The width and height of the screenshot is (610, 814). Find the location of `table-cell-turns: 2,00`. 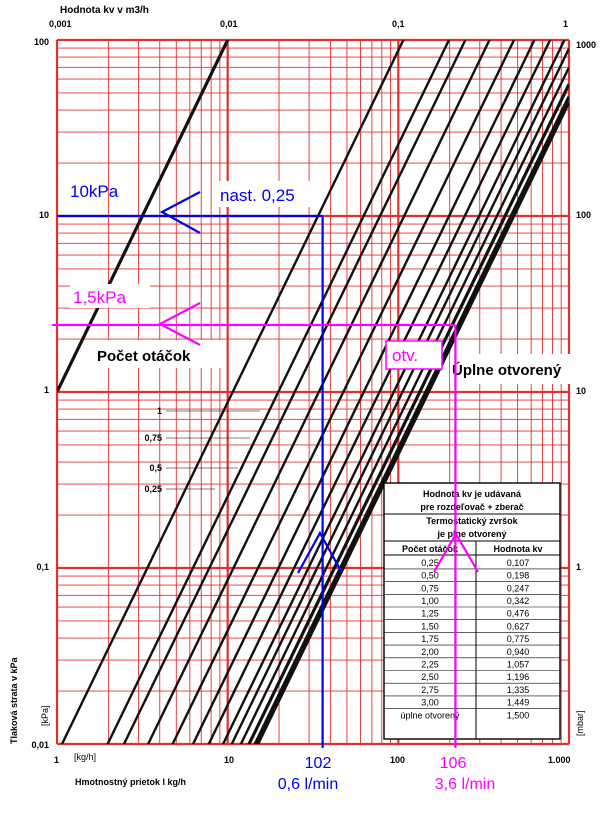

table-cell-turns: 2,00 is located at coordinates (430, 652).